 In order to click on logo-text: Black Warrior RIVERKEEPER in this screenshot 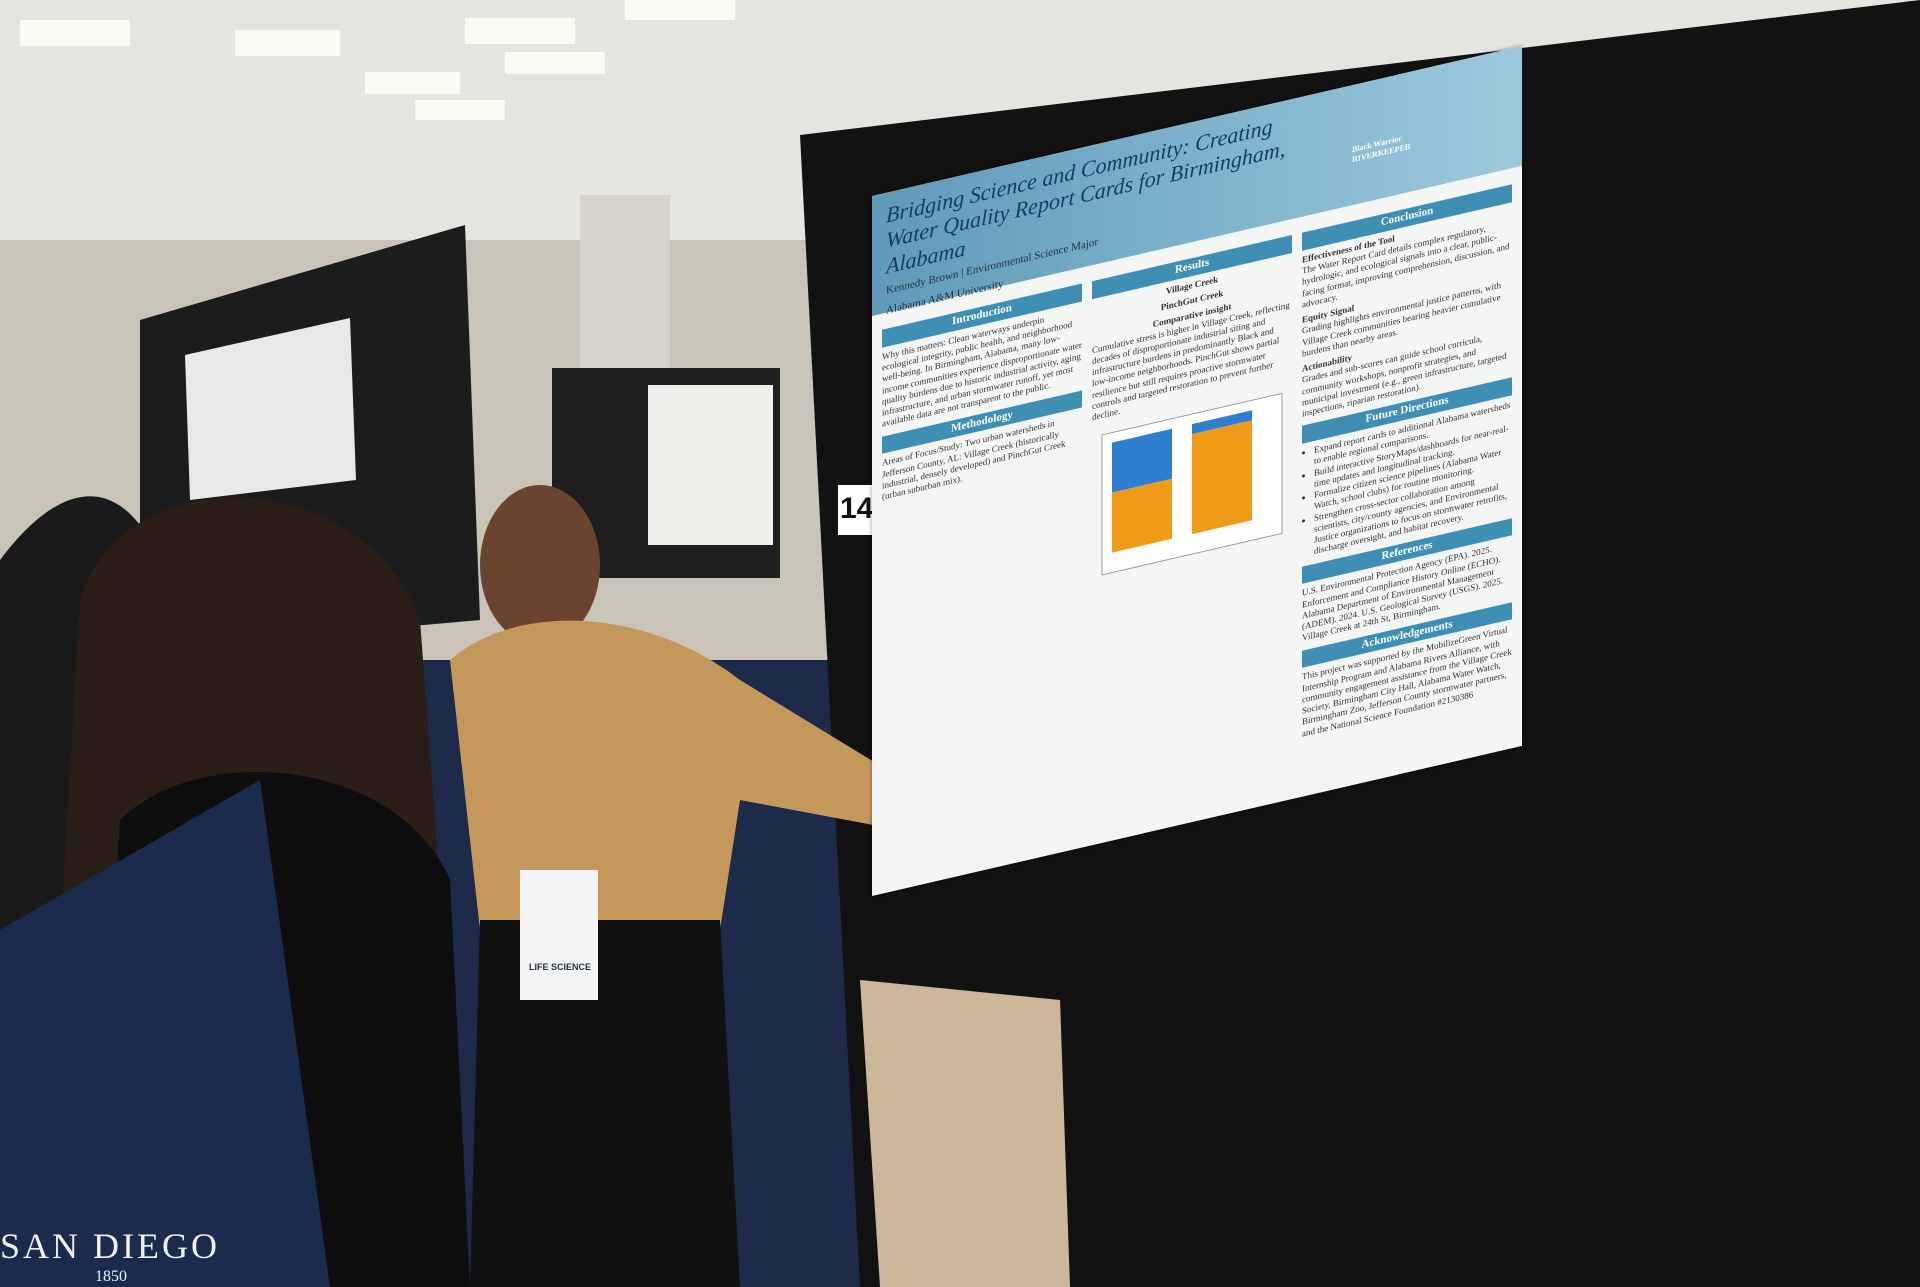, I will do `click(1381, 149)`.